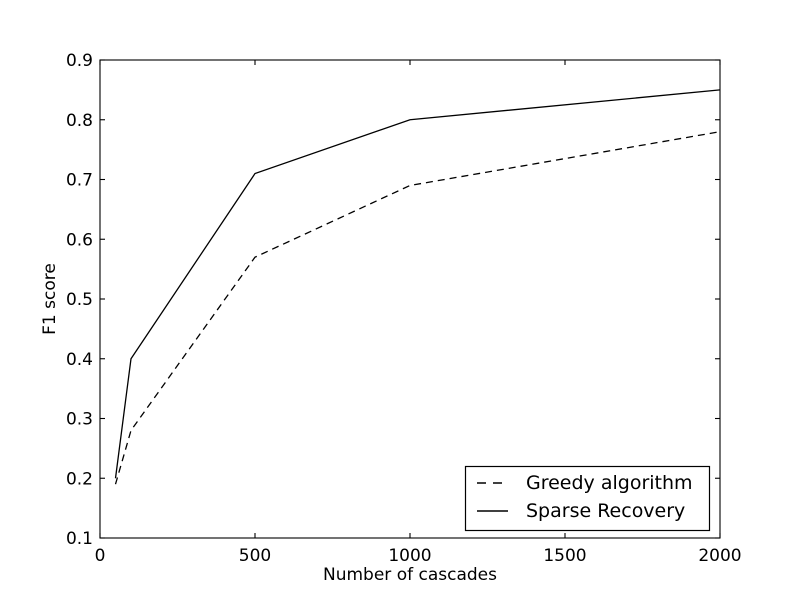  I want to click on y-tick-label-0.4: 0.4, so click(79, 360).